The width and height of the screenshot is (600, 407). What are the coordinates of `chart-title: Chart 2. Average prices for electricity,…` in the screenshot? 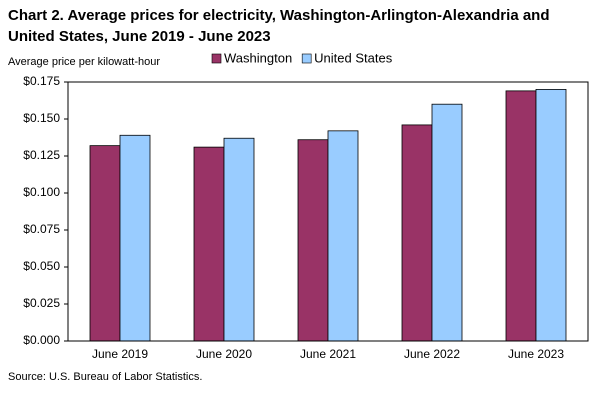 It's located at (279, 26).